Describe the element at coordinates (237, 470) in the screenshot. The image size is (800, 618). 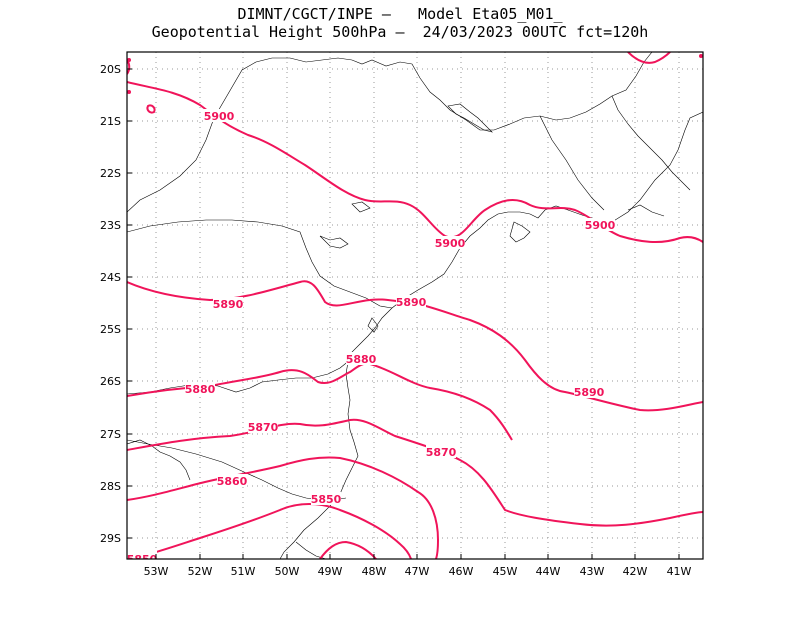
I see `state-border-sc-rs` at that location.